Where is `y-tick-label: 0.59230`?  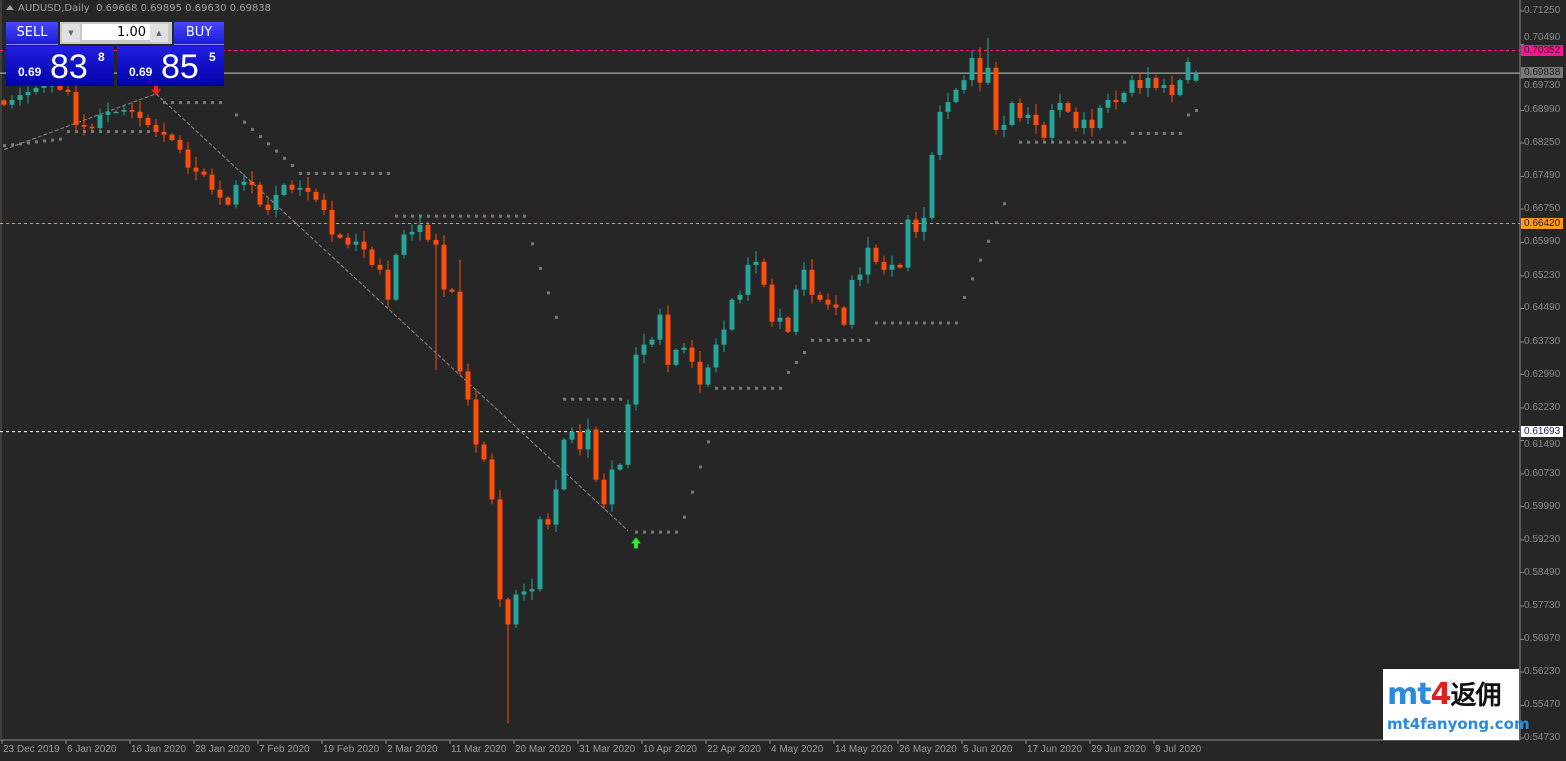
y-tick-label: 0.59230 is located at coordinates (1542, 539).